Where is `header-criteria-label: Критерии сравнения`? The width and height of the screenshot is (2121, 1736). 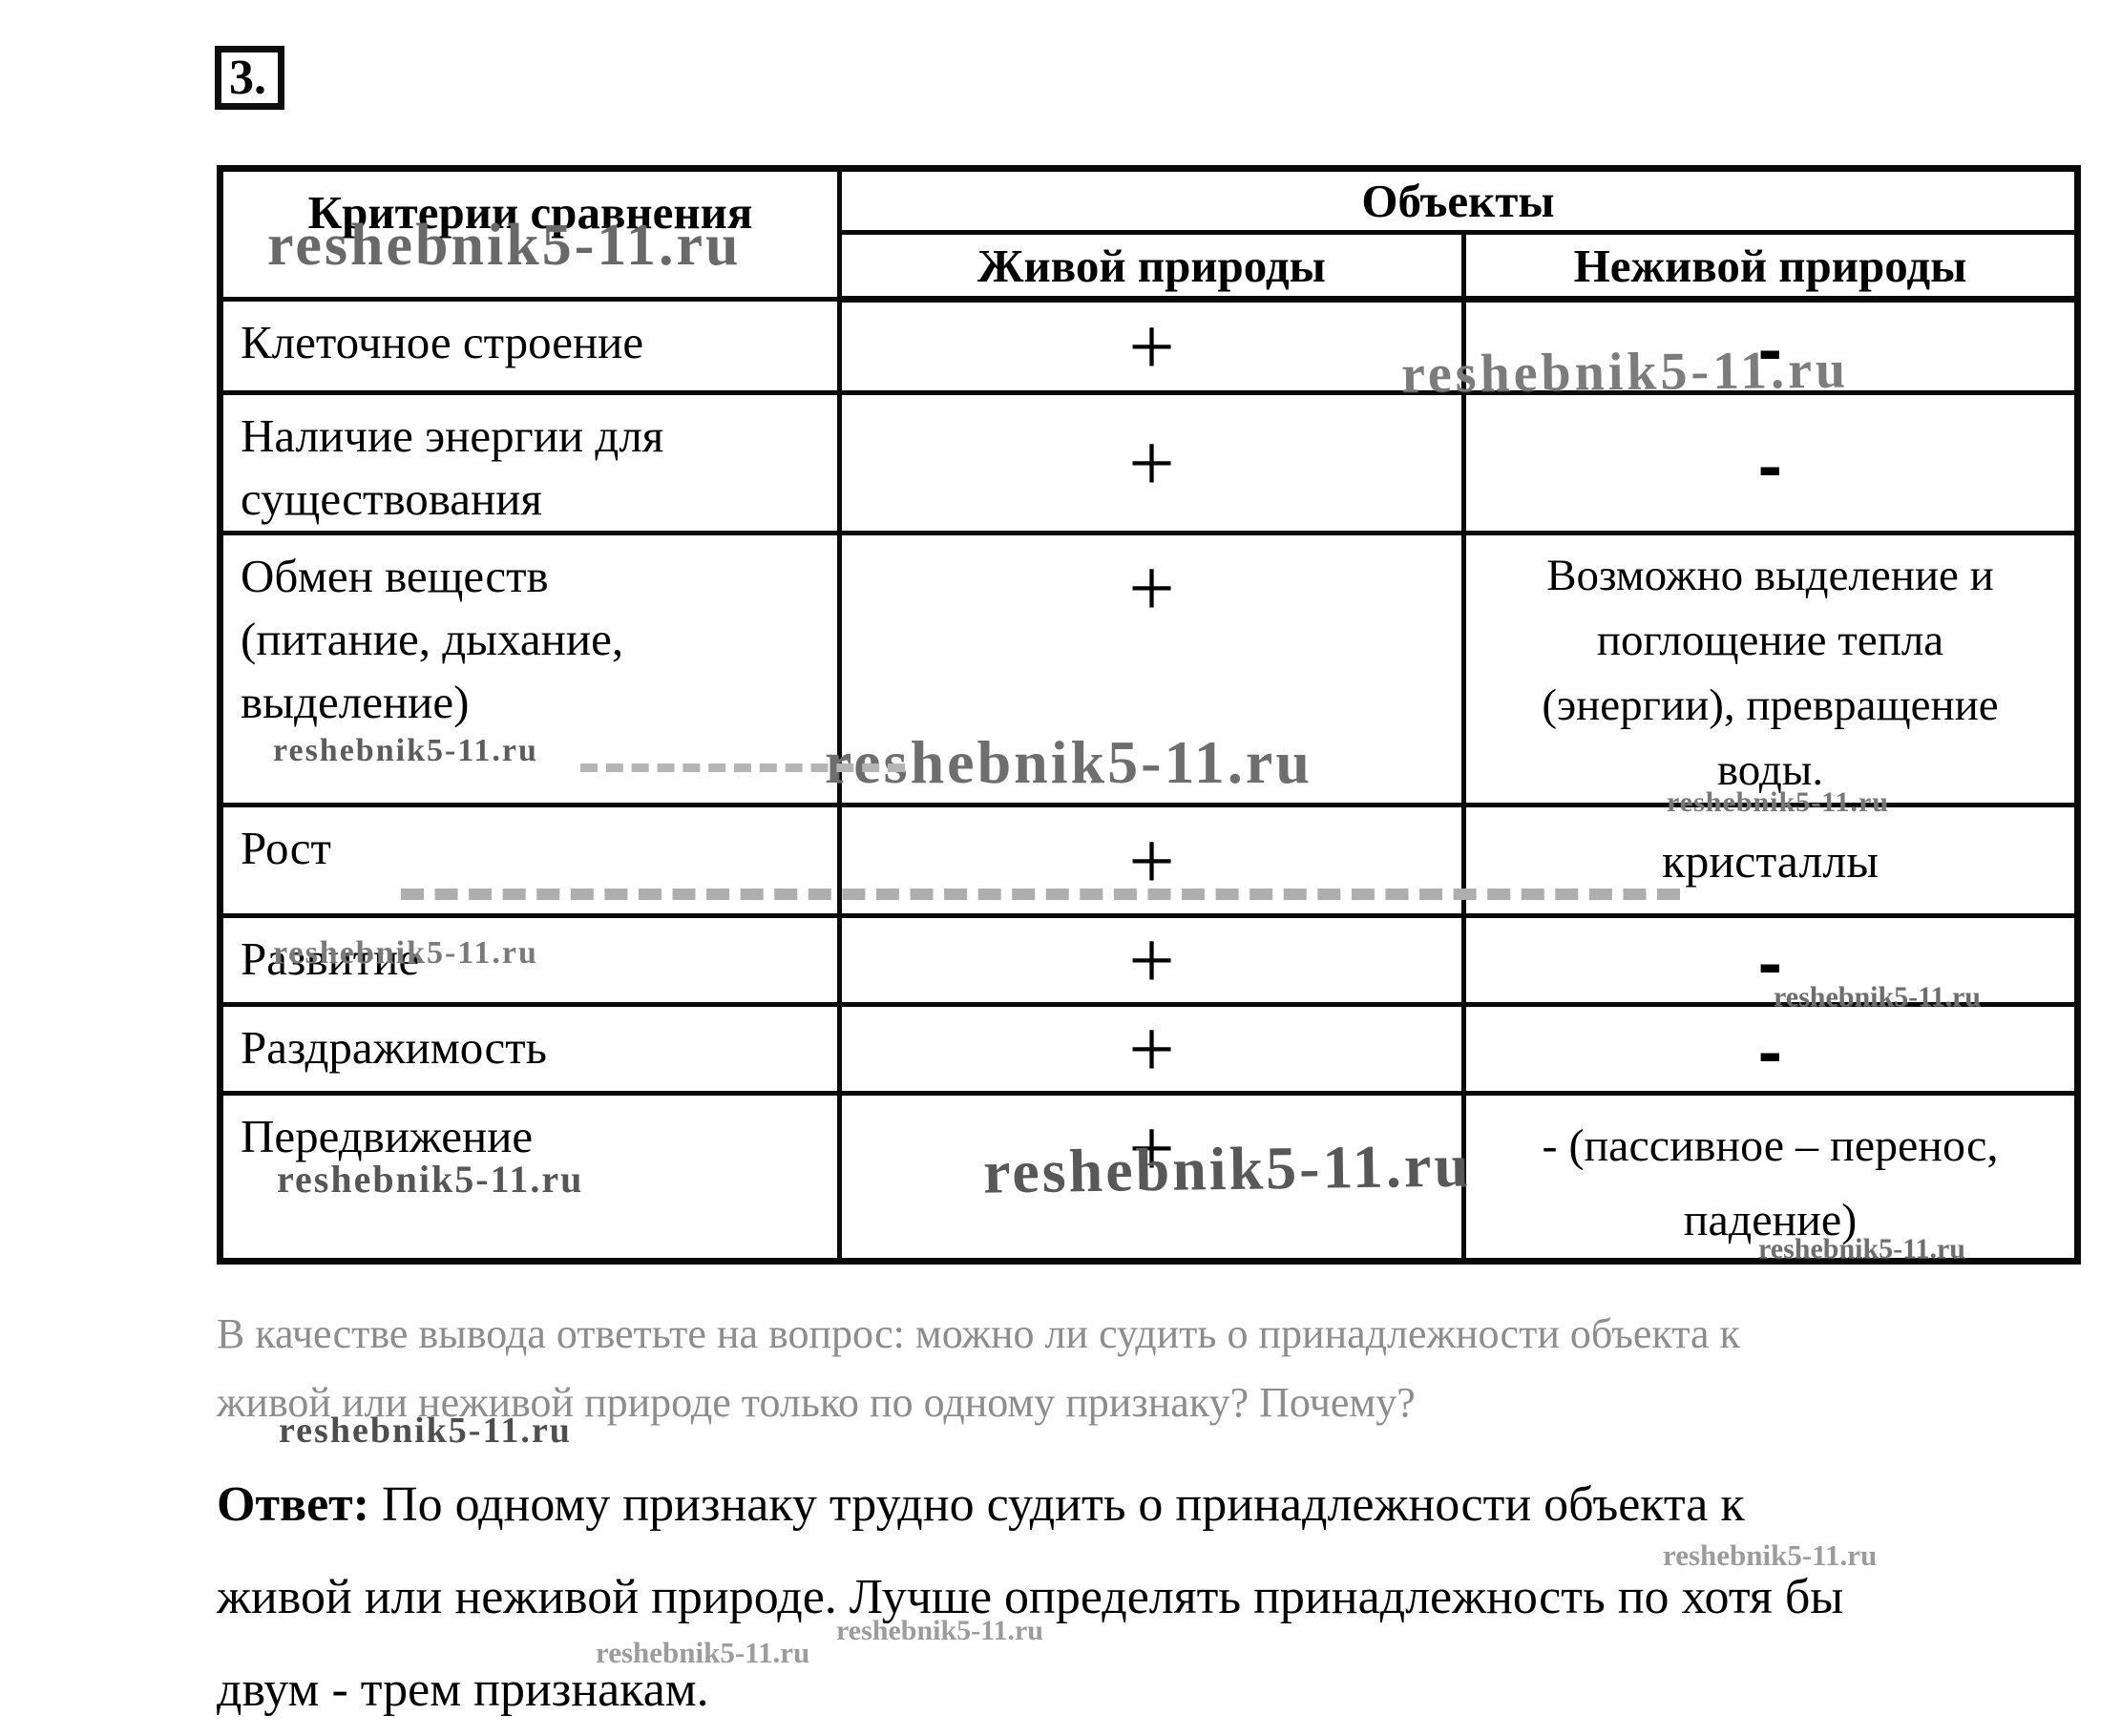 header-criteria-label: Критерии сравнения is located at coordinates (530, 212).